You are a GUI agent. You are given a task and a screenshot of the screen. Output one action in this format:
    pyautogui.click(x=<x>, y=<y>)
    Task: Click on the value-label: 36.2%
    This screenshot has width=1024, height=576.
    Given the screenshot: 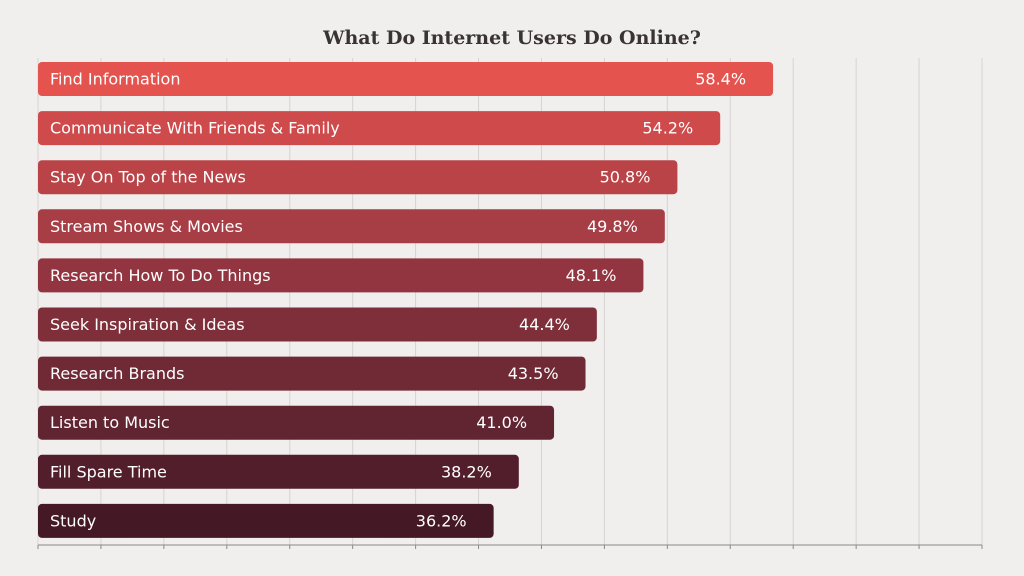 What is the action you would take?
    pyautogui.click(x=441, y=520)
    